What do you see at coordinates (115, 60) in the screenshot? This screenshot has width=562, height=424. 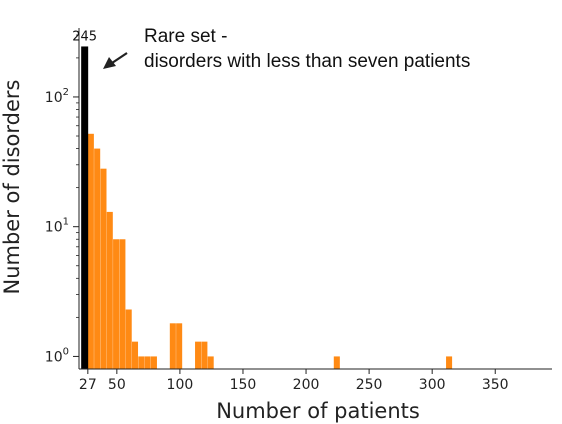 I see `annotation-arrow-icon` at bounding box center [115, 60].